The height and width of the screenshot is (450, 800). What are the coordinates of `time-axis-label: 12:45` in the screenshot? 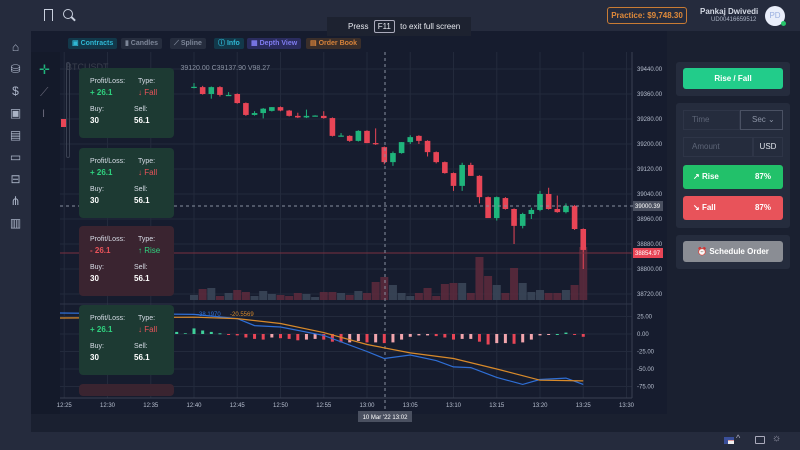 It's located at (238, 406).